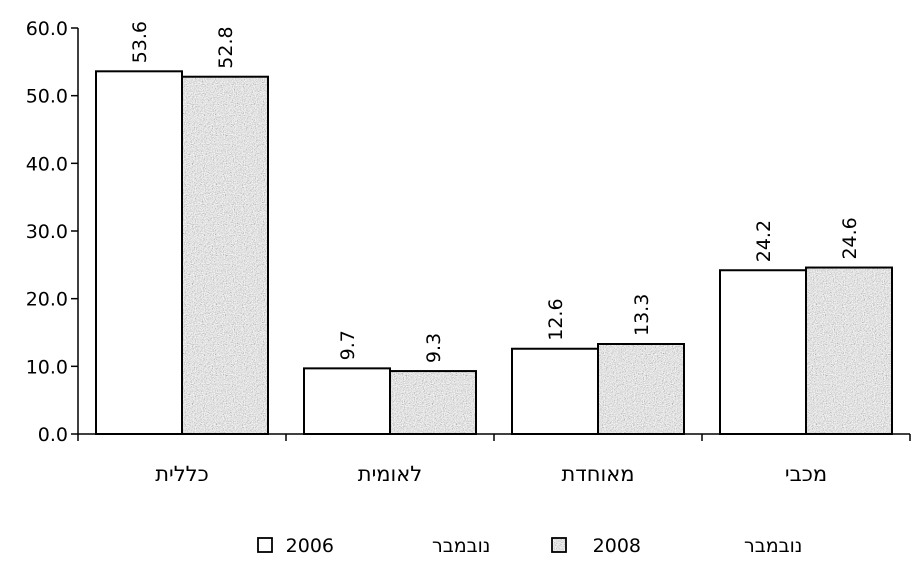 The image size is (920, 563). I want to click on y-tick-label: 50.0, so click(47, 97).